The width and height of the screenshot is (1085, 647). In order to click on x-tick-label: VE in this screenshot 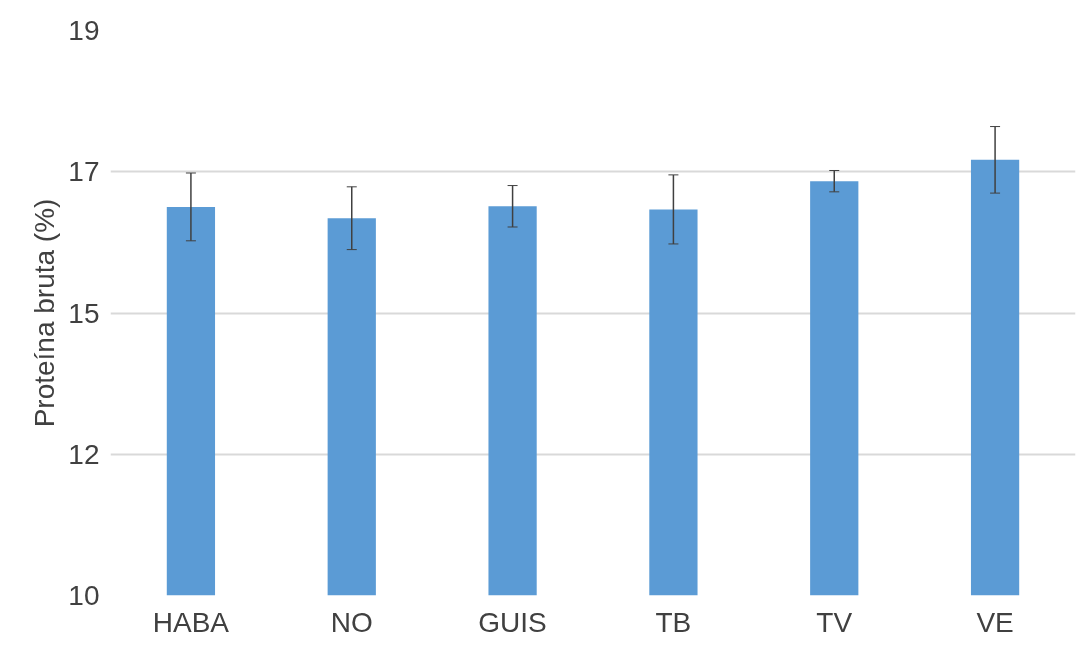, I will do `click(995, 622)`.